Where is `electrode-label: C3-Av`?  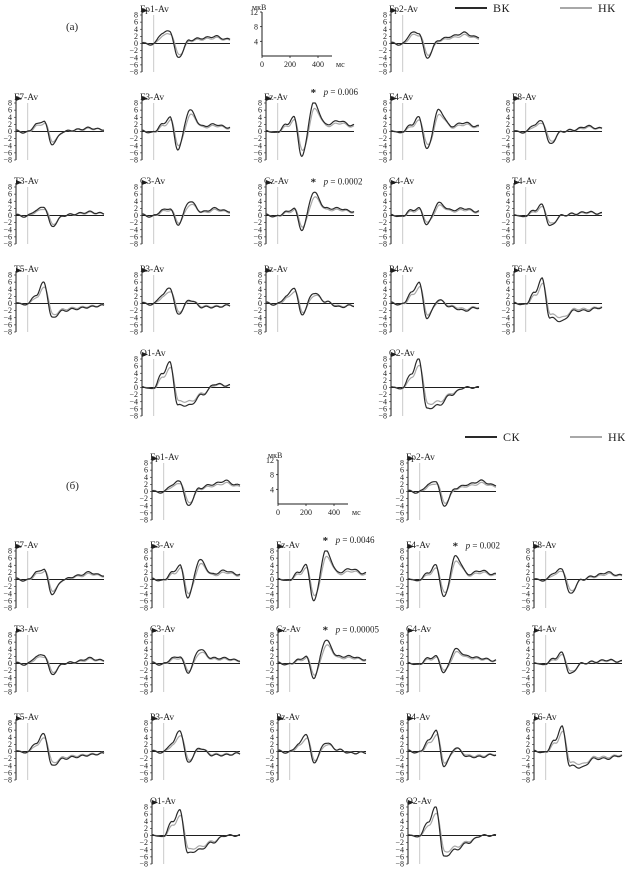
electrode-label: C3-Av is located at coordinates (162, 630).